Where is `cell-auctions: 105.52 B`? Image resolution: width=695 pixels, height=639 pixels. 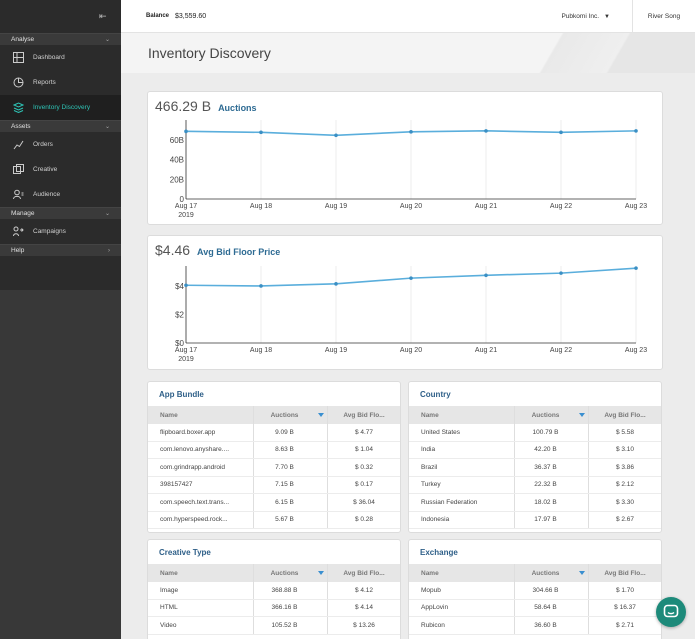 cell-auctions: 105.52 B is located at coordinates (284, 625).